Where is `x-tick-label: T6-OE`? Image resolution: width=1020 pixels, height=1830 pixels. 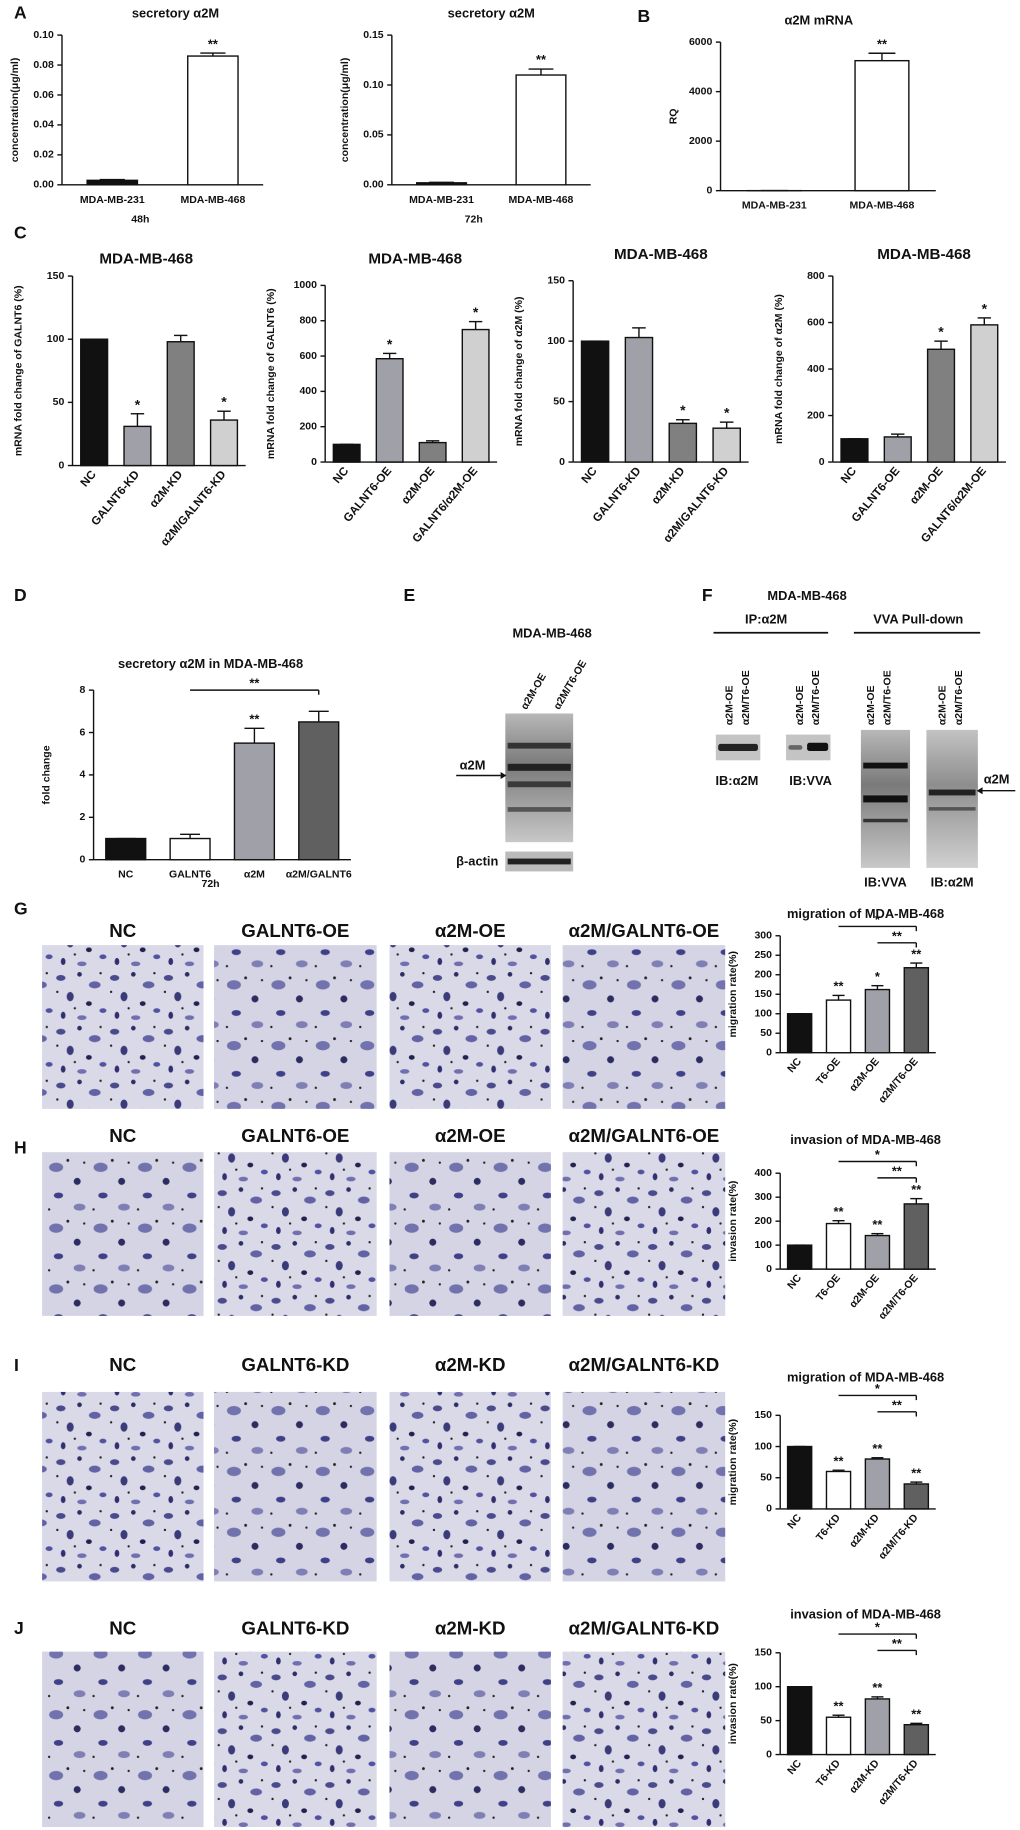 x-tick-label: T6-OE is located at coordinates (828, 1071).